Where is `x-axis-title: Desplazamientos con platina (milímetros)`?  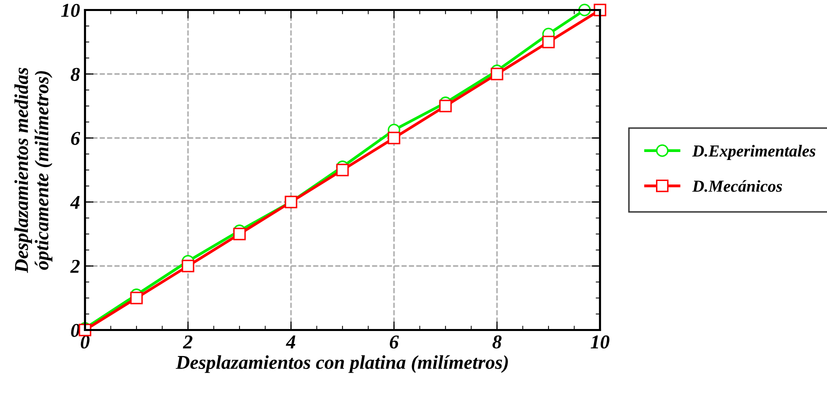
x-axis-title: Desplazamientos con platina (milímetros) is located at coordinates (342, 364).